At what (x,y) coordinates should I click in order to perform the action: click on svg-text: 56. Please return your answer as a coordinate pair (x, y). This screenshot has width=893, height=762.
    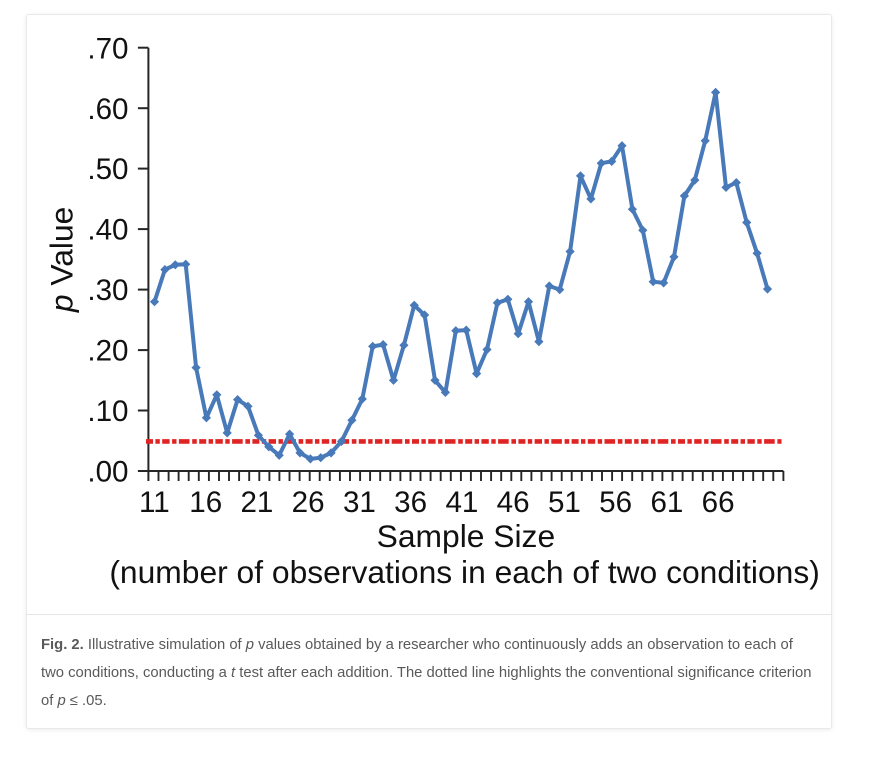
    Looking at the image, I should click on (615, 502).